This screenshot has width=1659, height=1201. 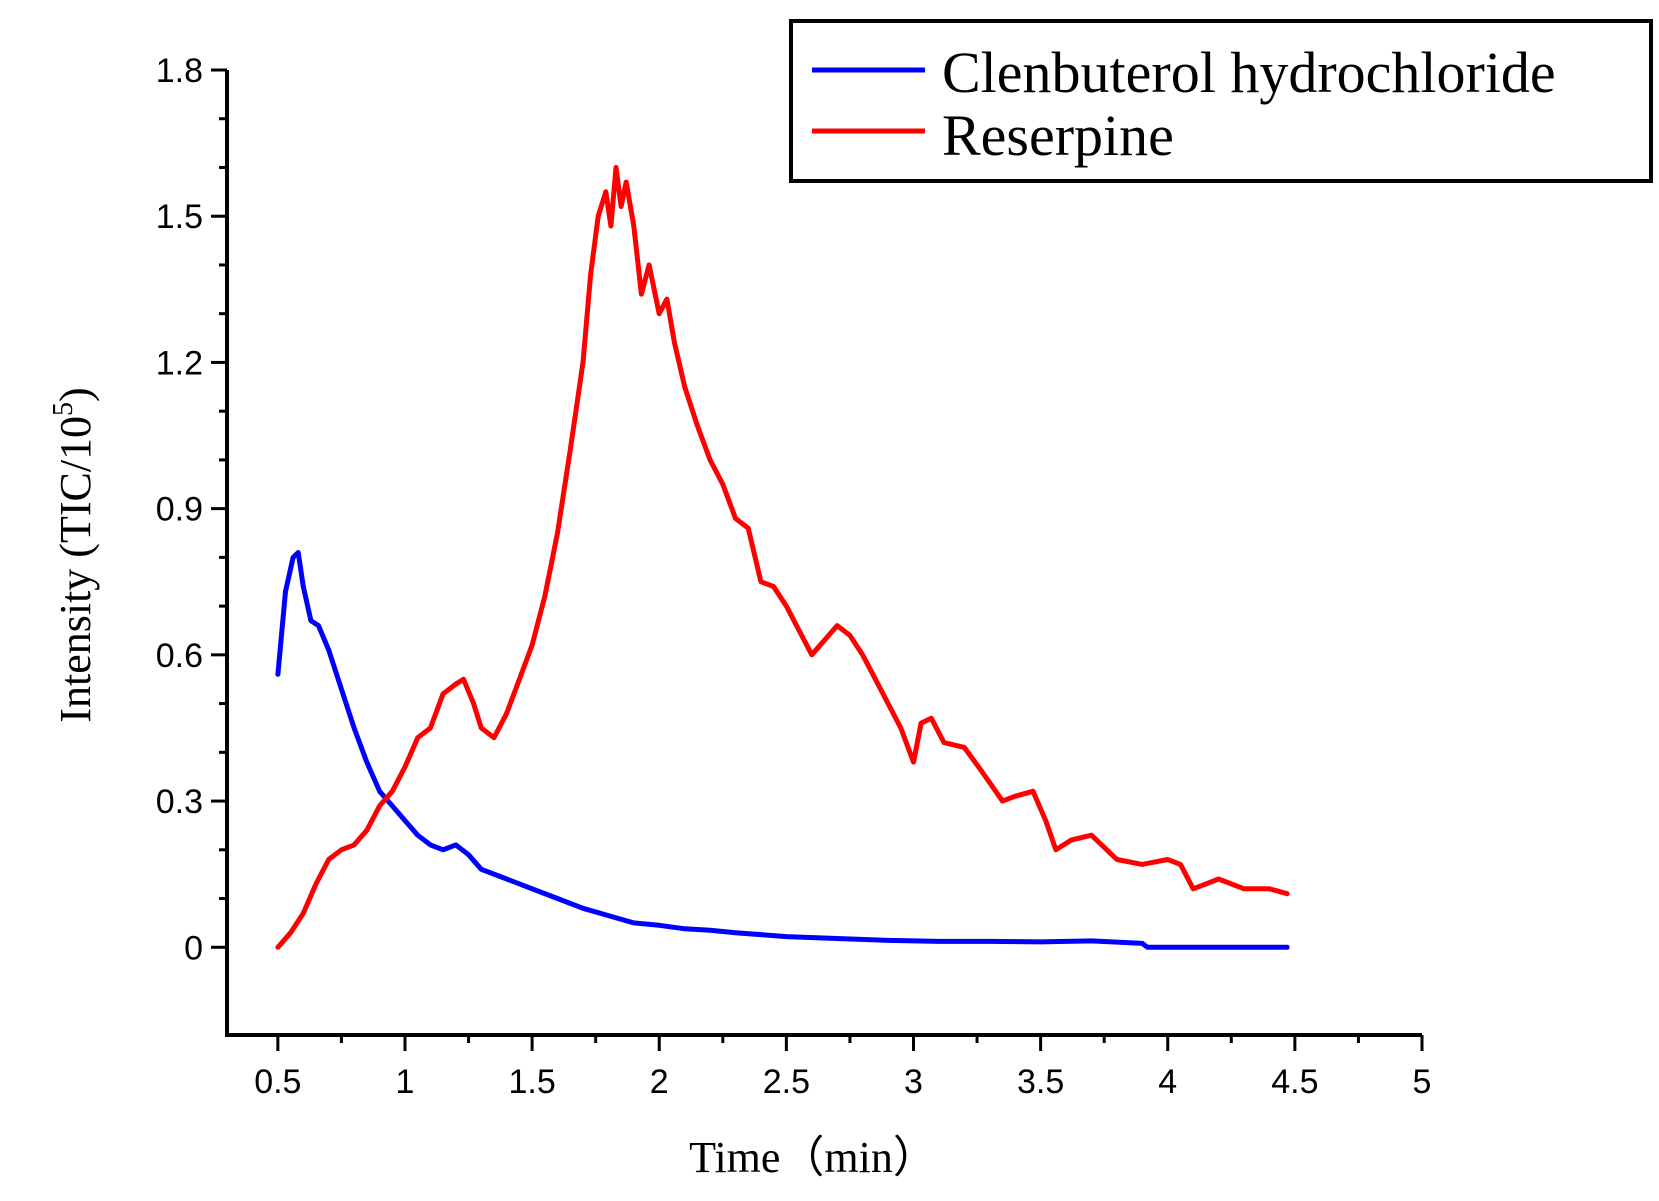 I want to click on y-axis-title: Intensity (TIC/105), so click(x=74, y=554).